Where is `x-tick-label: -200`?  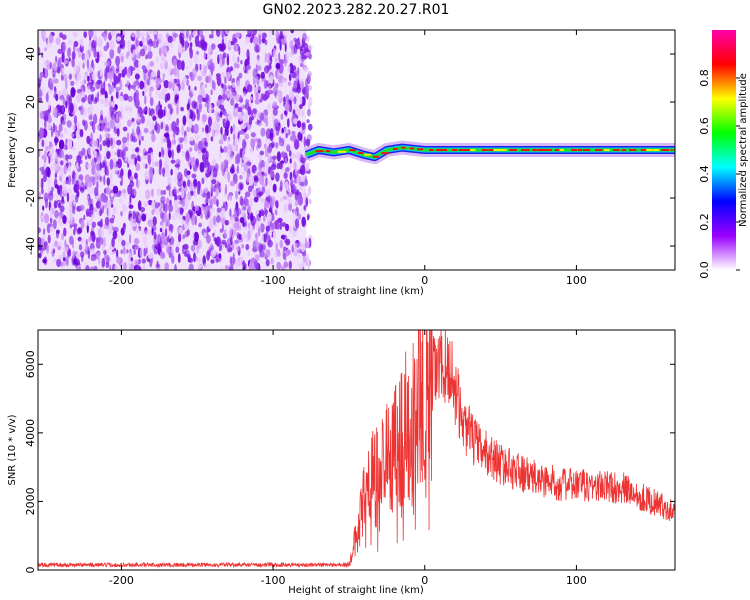 x-tick-label: -200 is located at coordinates (121, 280).